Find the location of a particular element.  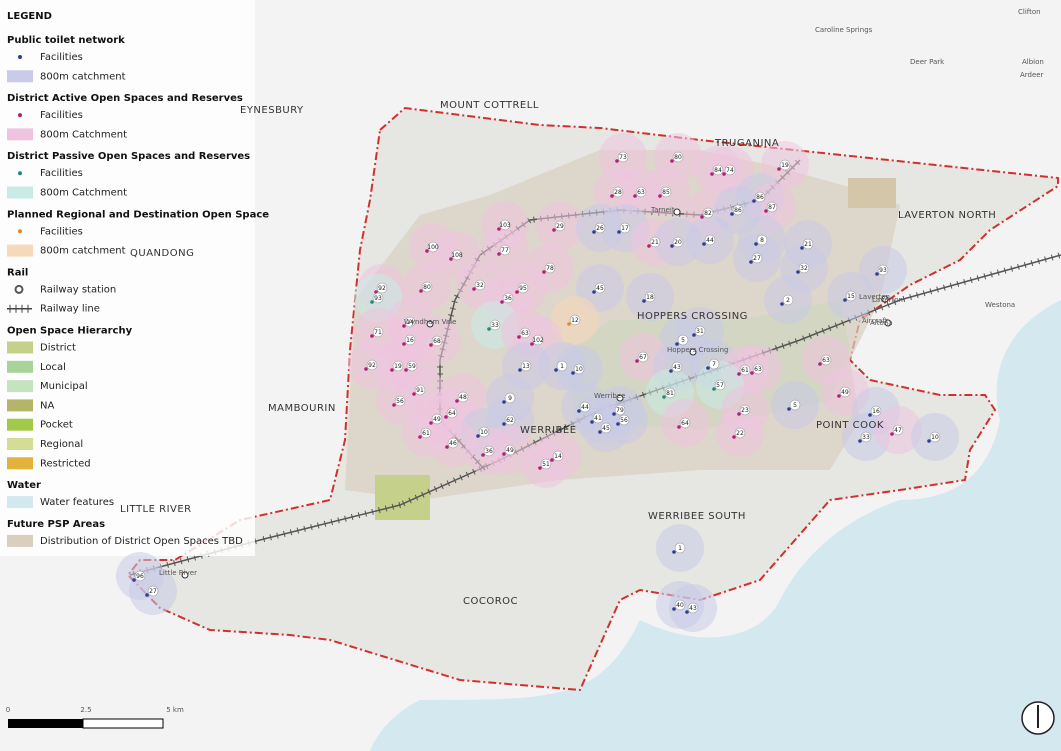

facility-label: 29 is located at coordinates (560, 226).